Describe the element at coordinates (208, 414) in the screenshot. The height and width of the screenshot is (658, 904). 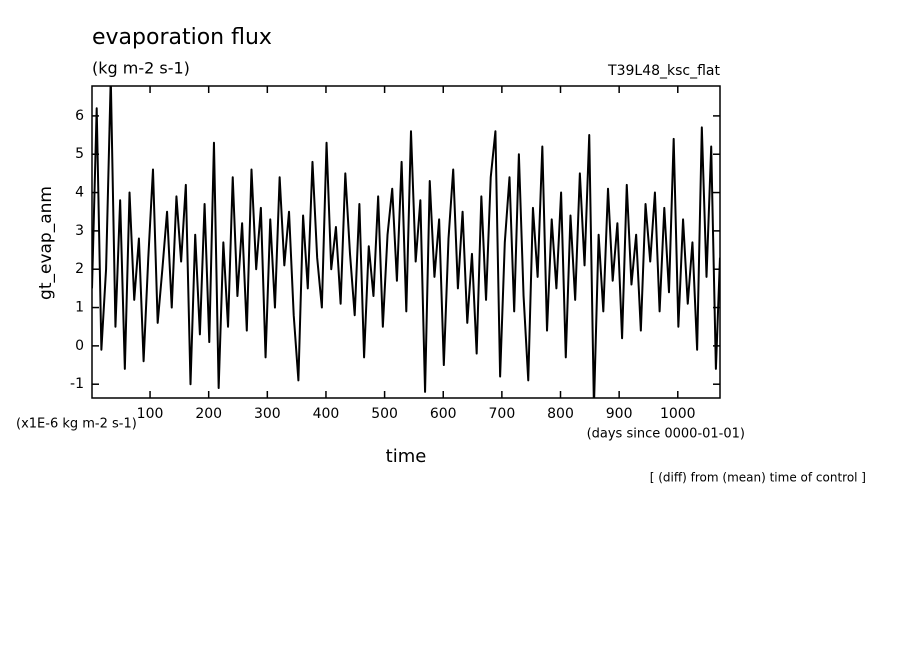
I see `x-tick-label: 200` at that location.